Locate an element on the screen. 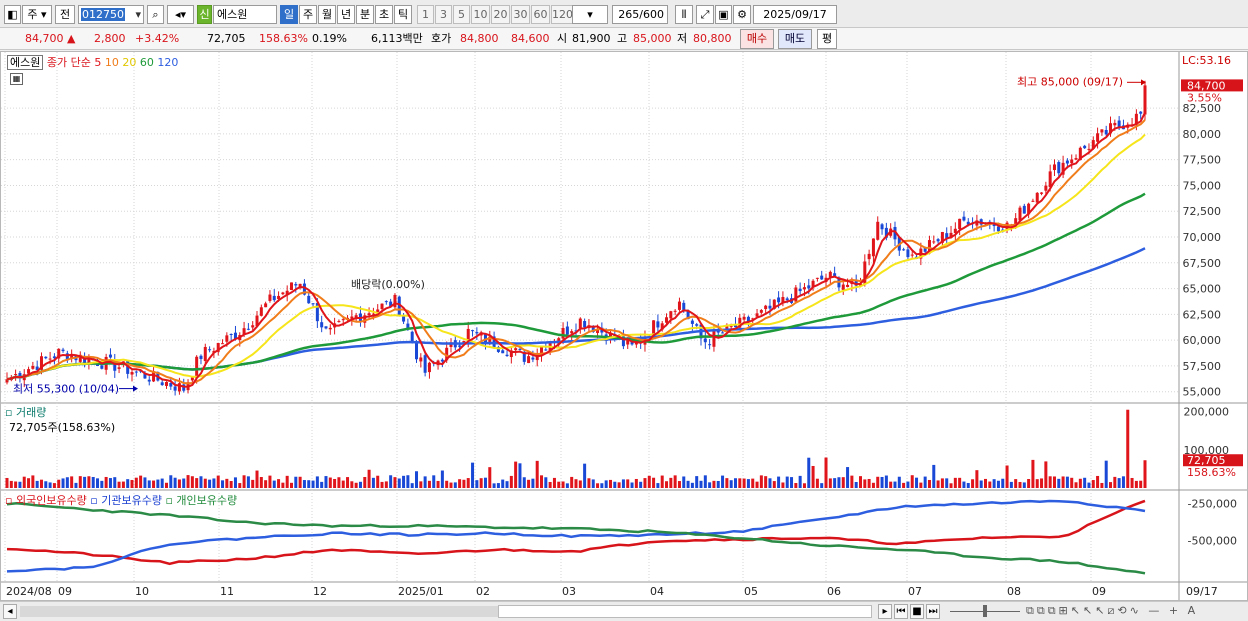  count-field: 265/600 is located at coordinates (640, 14).